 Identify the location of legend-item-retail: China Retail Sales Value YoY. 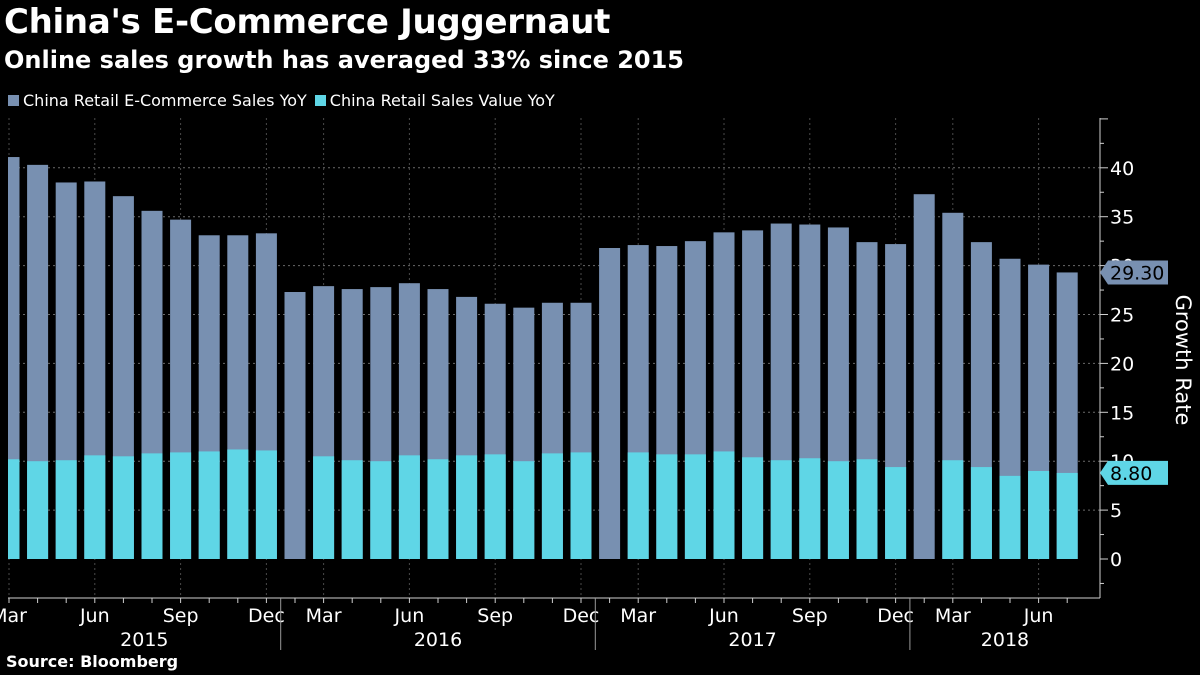
(434, 100).